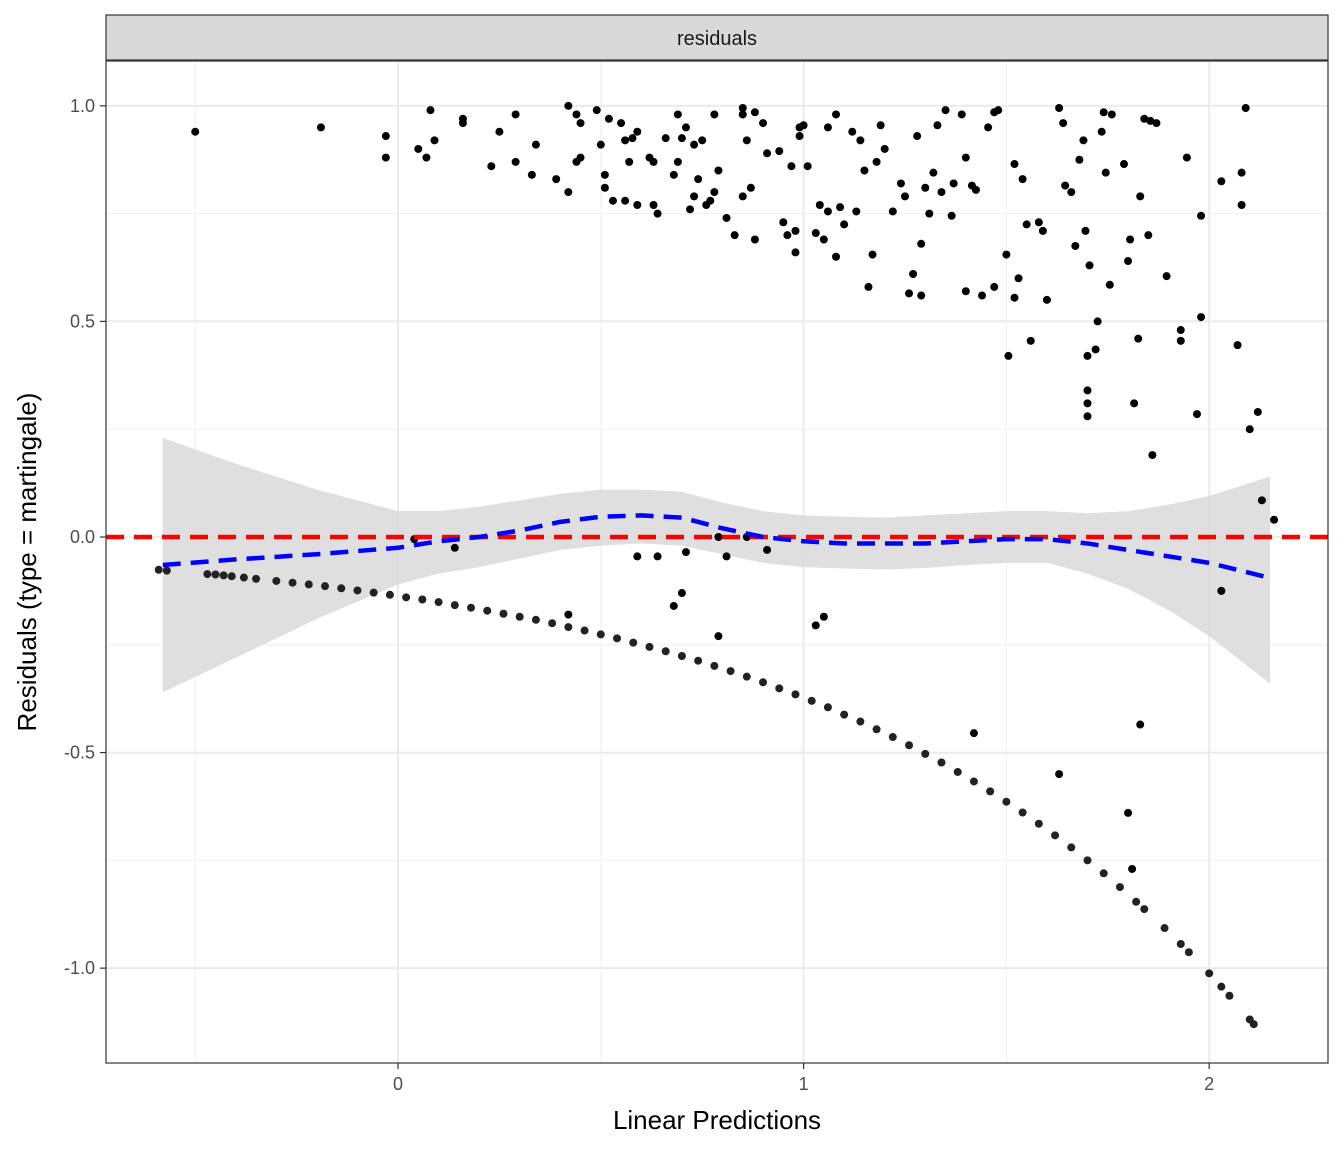 This screenshot has width=1344, height=1152. I want to click on y-tick-label: -1.0, so click(79, 968).